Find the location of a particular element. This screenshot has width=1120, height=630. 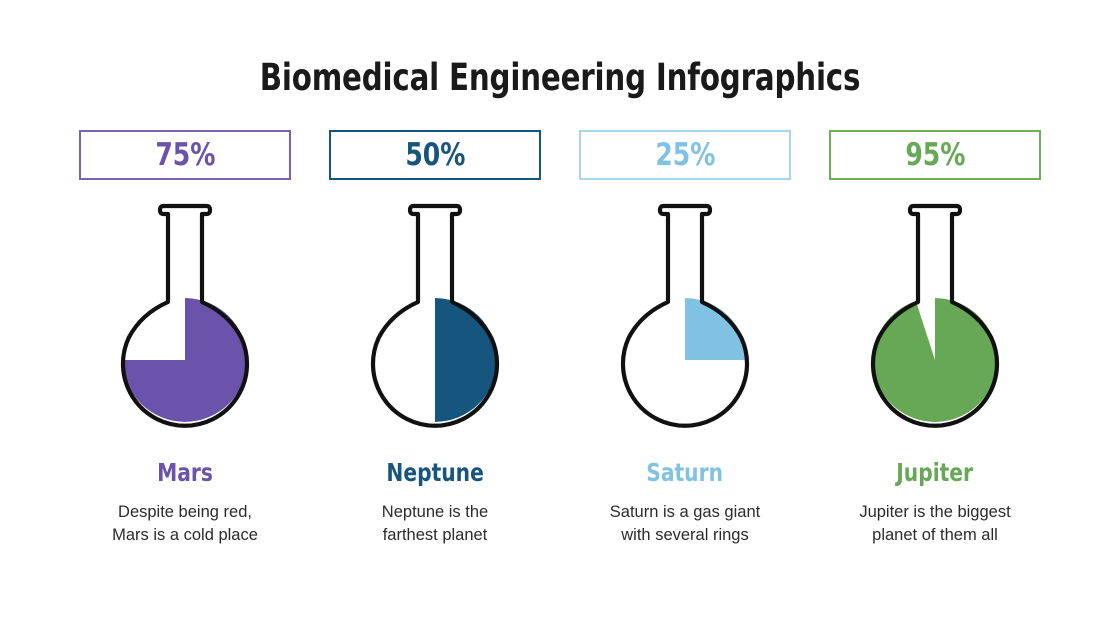

percent-box: 50% is located at coordinates (435, 155).